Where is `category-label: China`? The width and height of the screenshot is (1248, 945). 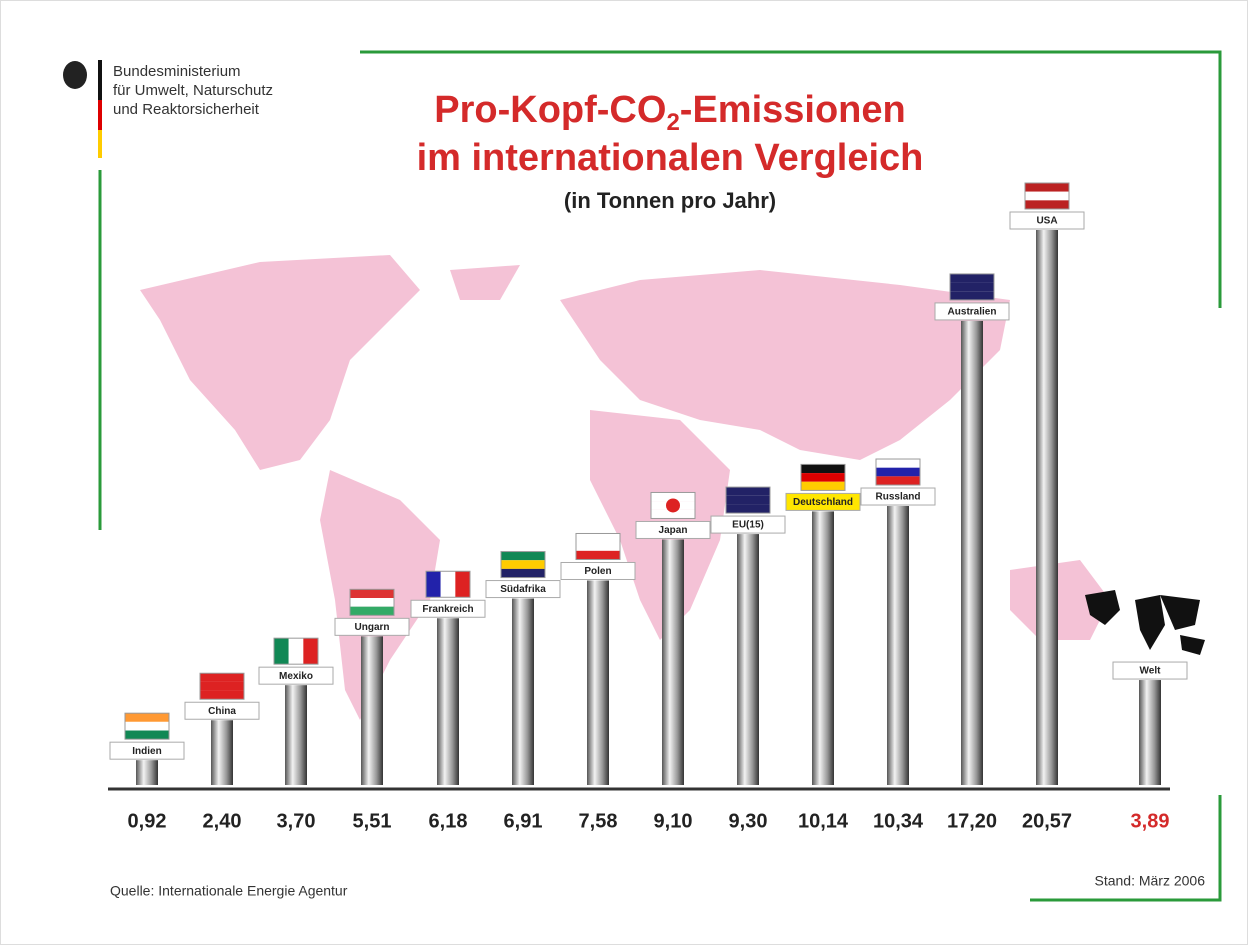
category-label: China is located at coordinates (222, 711).